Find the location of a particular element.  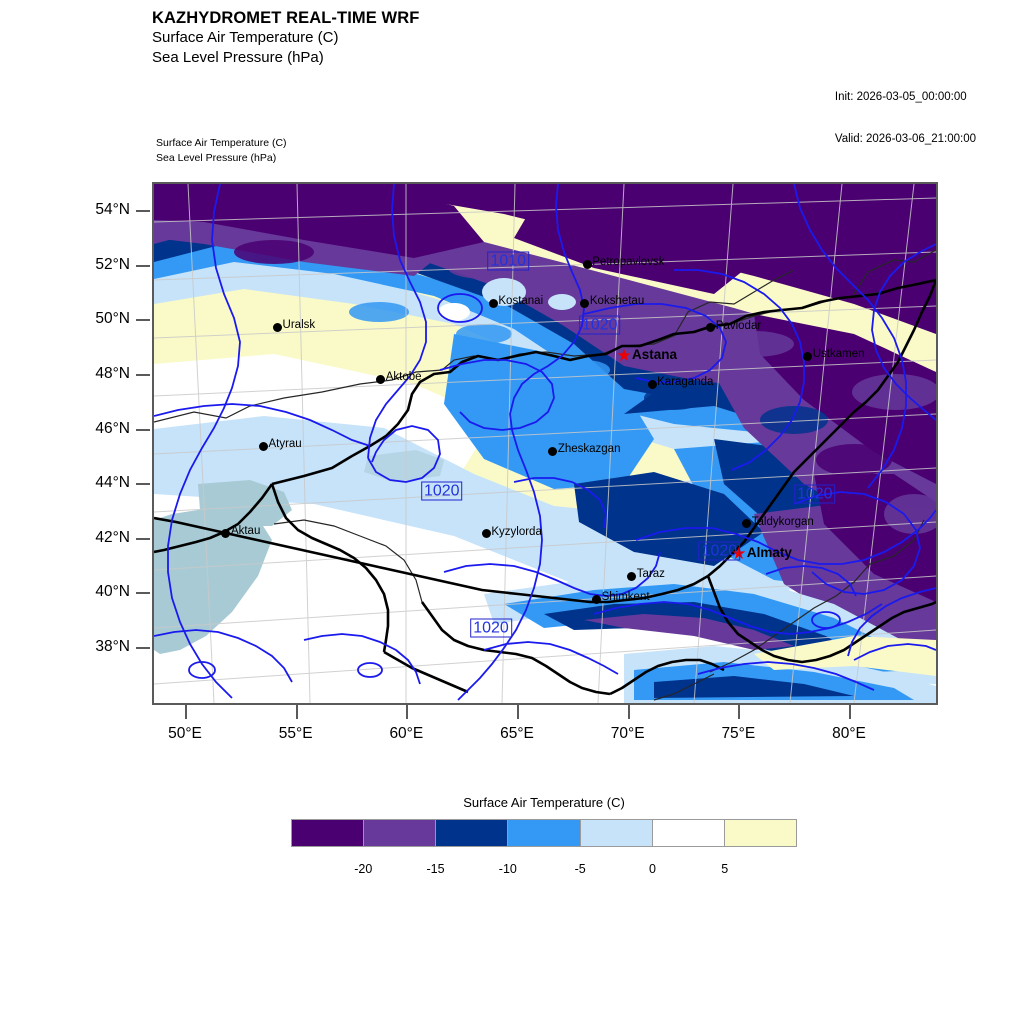

colorbar-tick-label: 5 is located at coordinates (725, 869).